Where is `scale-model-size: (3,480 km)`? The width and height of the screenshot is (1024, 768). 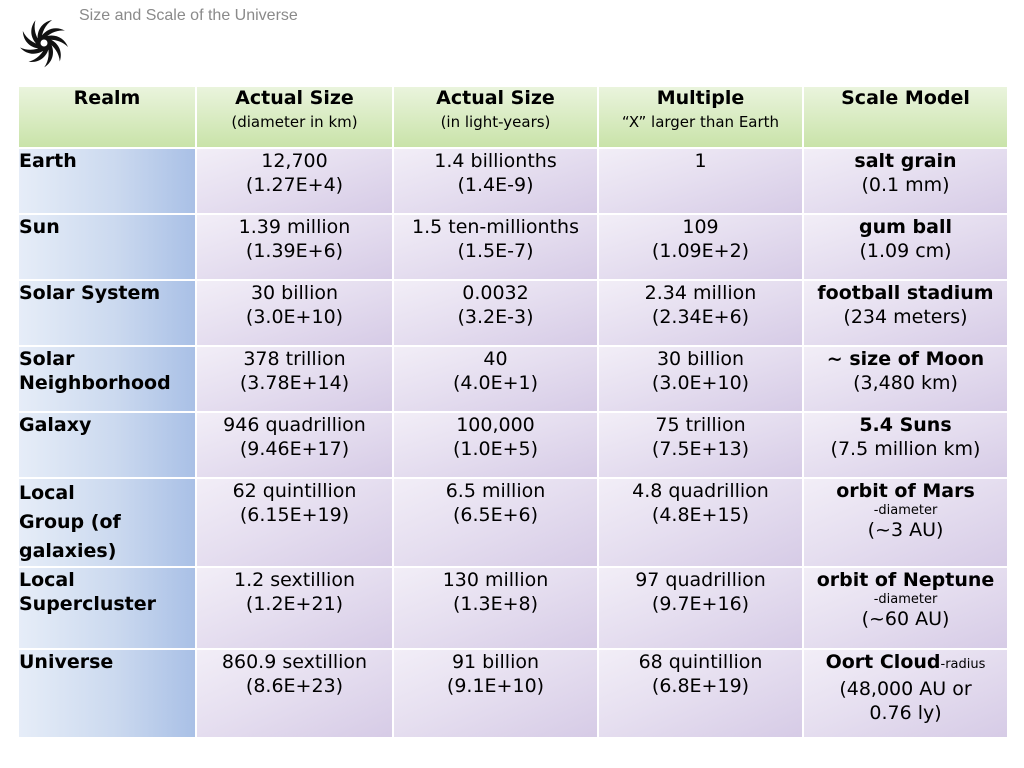
scale-model-size: (3,480 km) is located at coordinates (905, 383).